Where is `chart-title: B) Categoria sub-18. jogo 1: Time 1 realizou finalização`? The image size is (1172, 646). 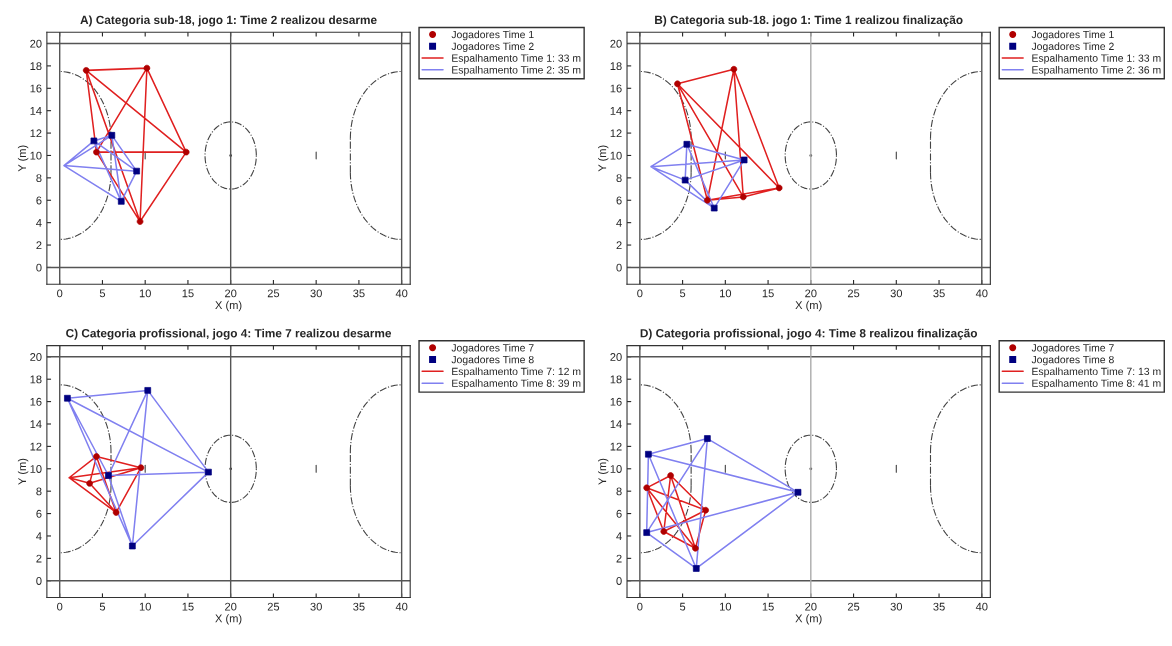
chart-title: B) Categoria sub-18. jogo 1: Time 1 realizou finalização is located at coordinates (809, 21).